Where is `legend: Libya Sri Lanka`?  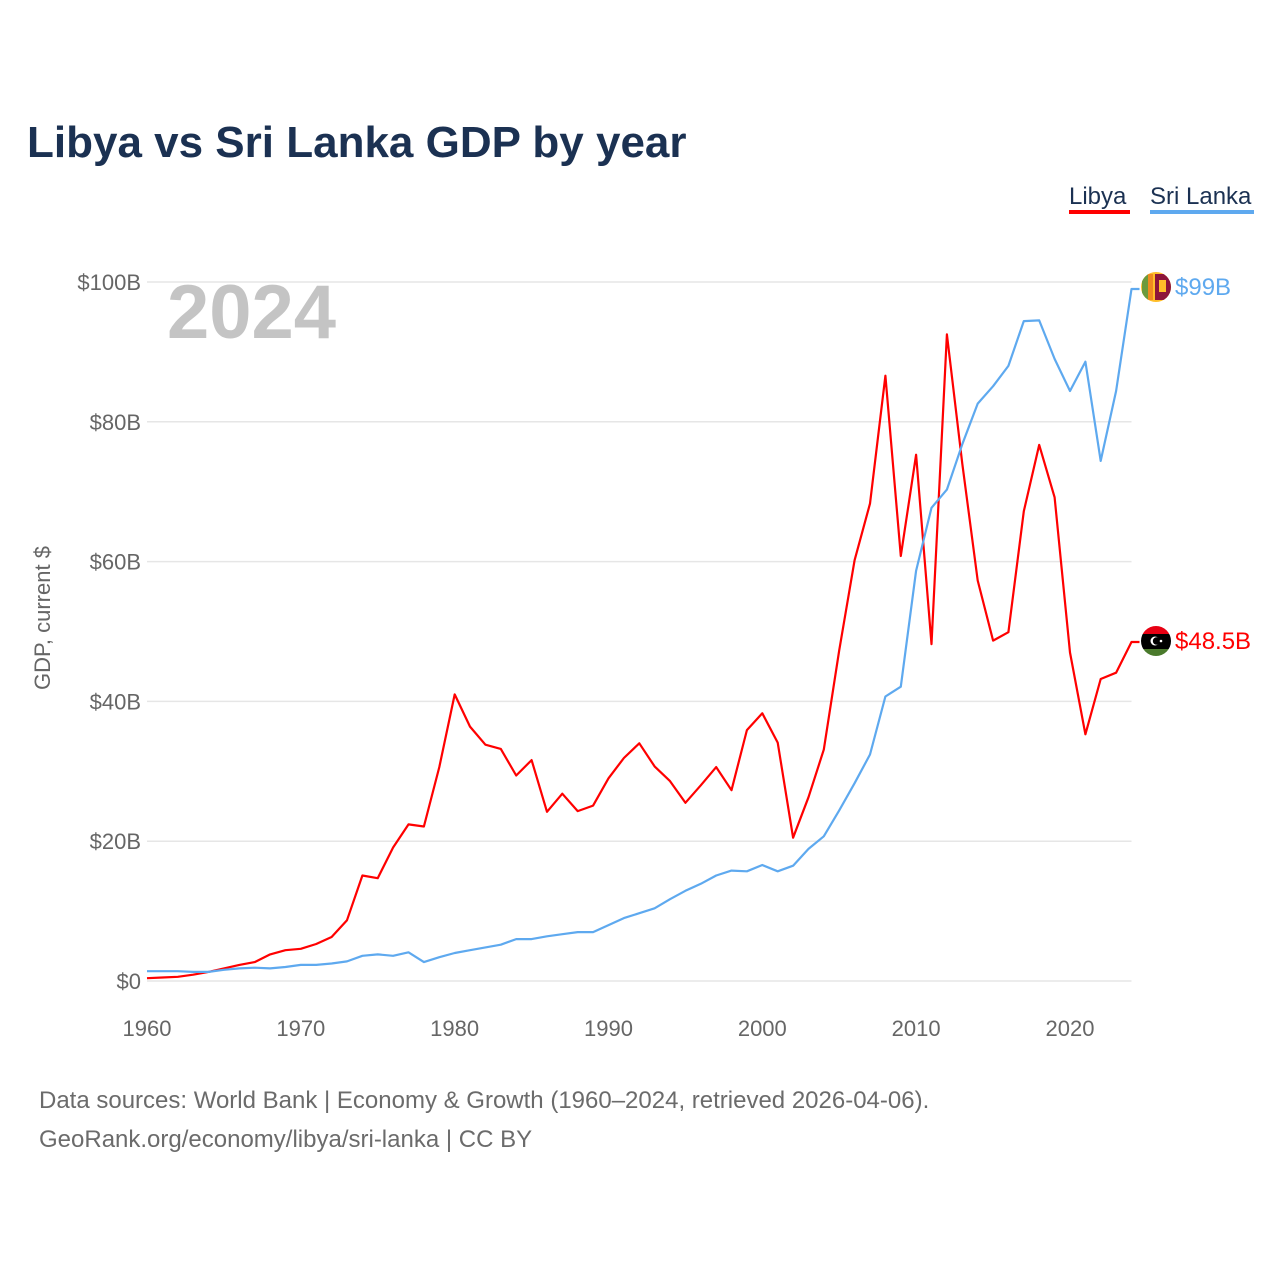 legend: Libya Sri Lanka is located at coordinates (1161, 198).